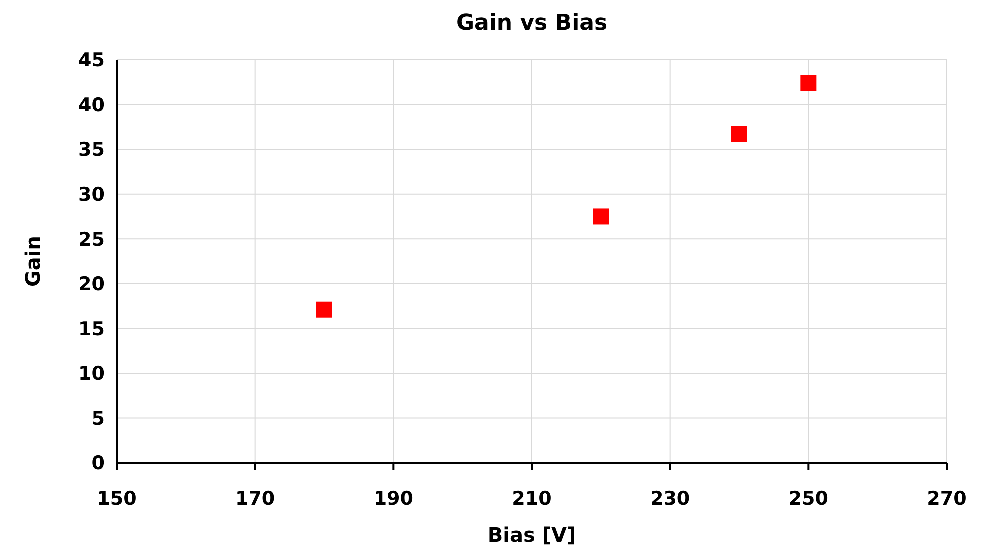 This screenshot has height=554, width=987. Describe the element at coordinates (532, 499) in the screenshot. I see `x-tick-label: 210` at that location.